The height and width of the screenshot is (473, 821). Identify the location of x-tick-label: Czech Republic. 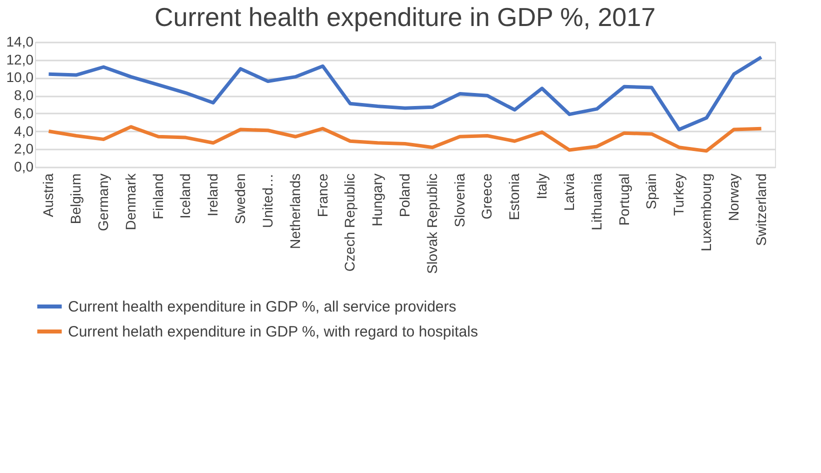
(350, 223).